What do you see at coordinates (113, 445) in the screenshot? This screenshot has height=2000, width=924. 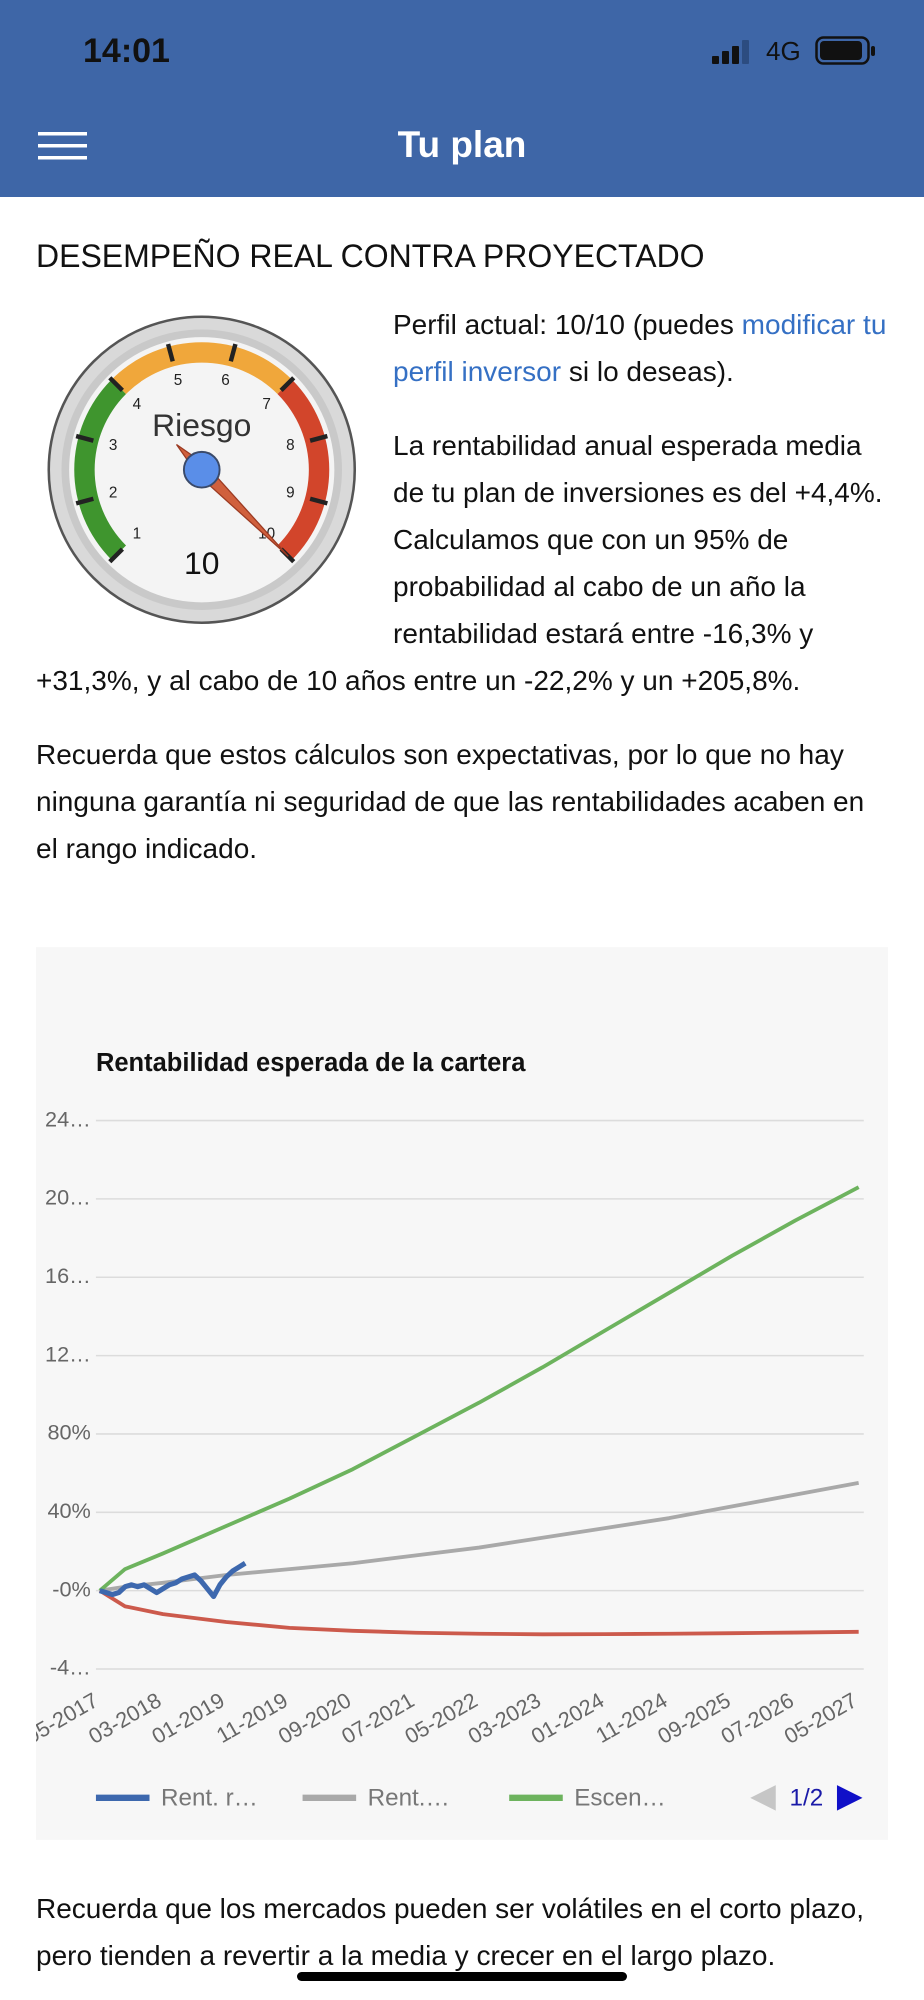 I see `gauge-tick-label: 3` at bounding box center [113, 445].